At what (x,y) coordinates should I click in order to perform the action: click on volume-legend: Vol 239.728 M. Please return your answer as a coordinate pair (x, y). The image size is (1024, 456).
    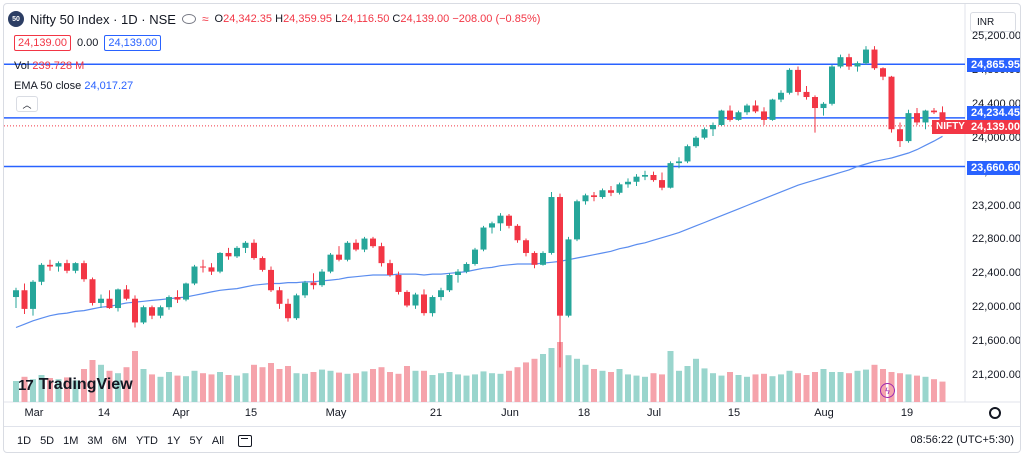
    Looking at the image, I should click on (49, 66).